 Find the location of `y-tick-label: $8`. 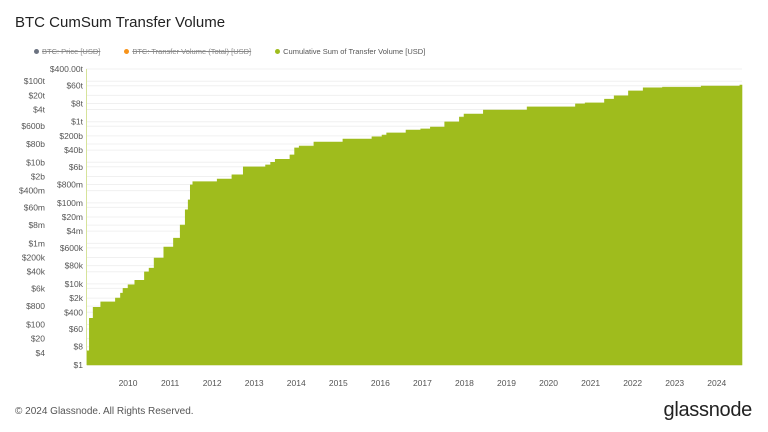

y-tick-label: $8 is located at coordinates (79, 347).